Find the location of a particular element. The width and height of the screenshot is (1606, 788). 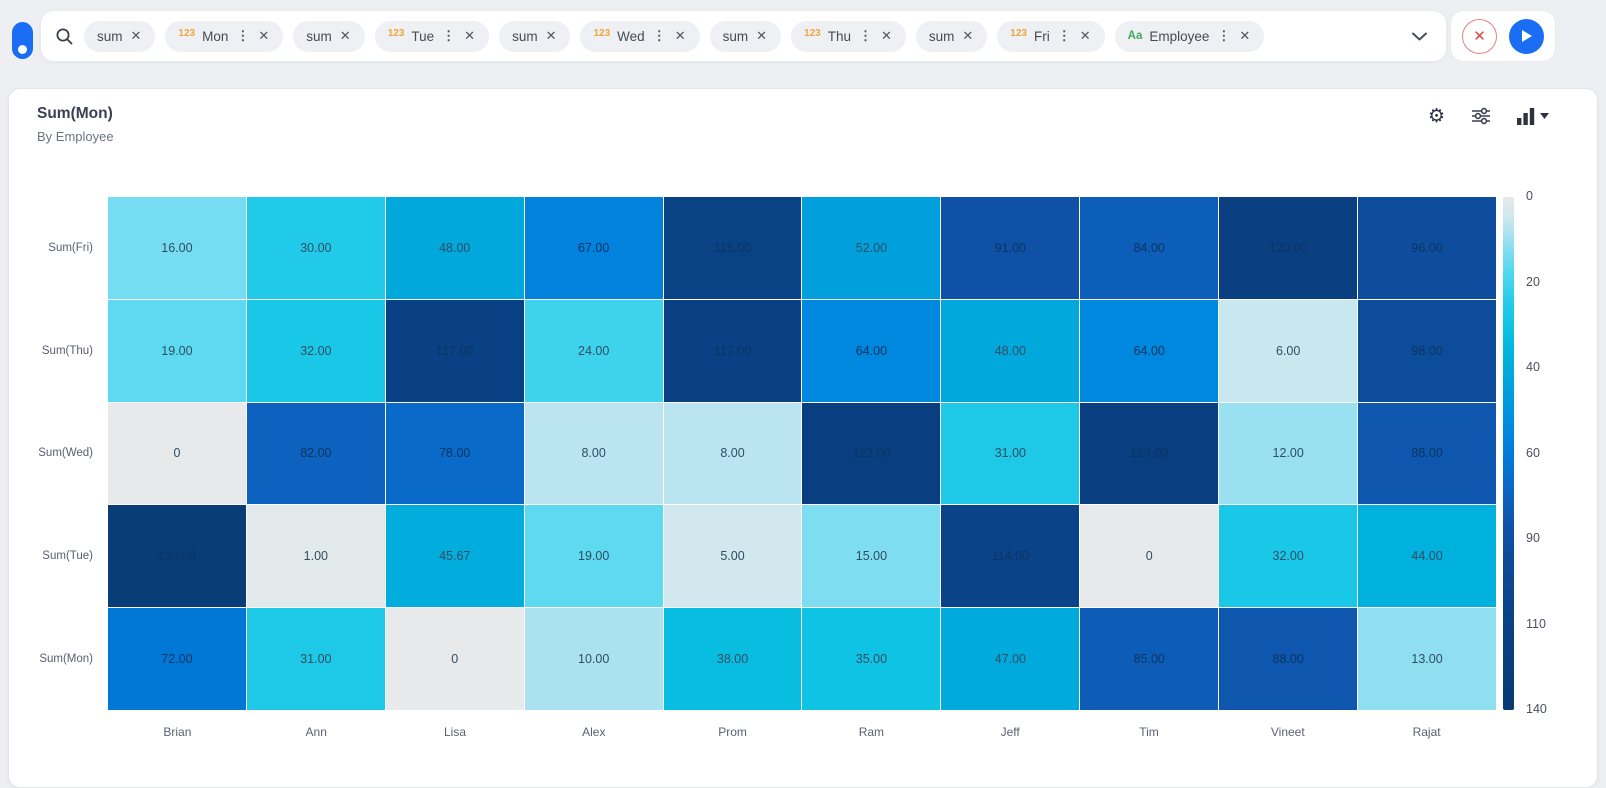

search-token-sum-8: sum ✕ is located at coordinates (951, 36).